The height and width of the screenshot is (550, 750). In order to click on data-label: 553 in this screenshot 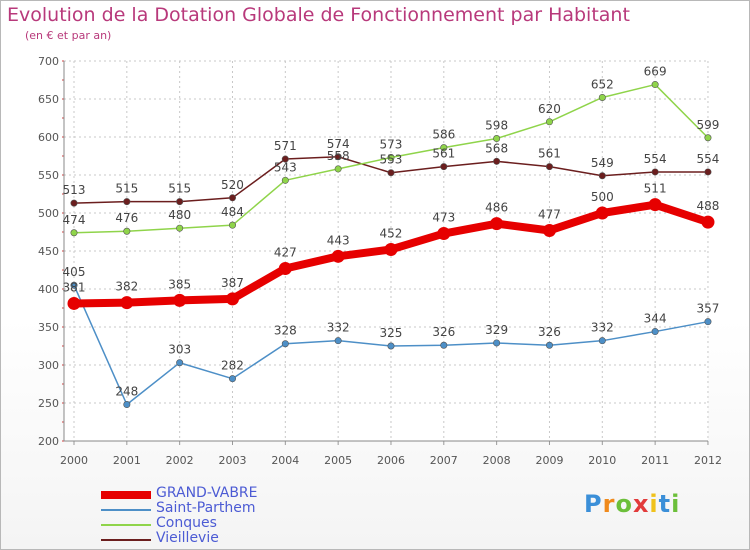, I will do `click(391, 160)`.